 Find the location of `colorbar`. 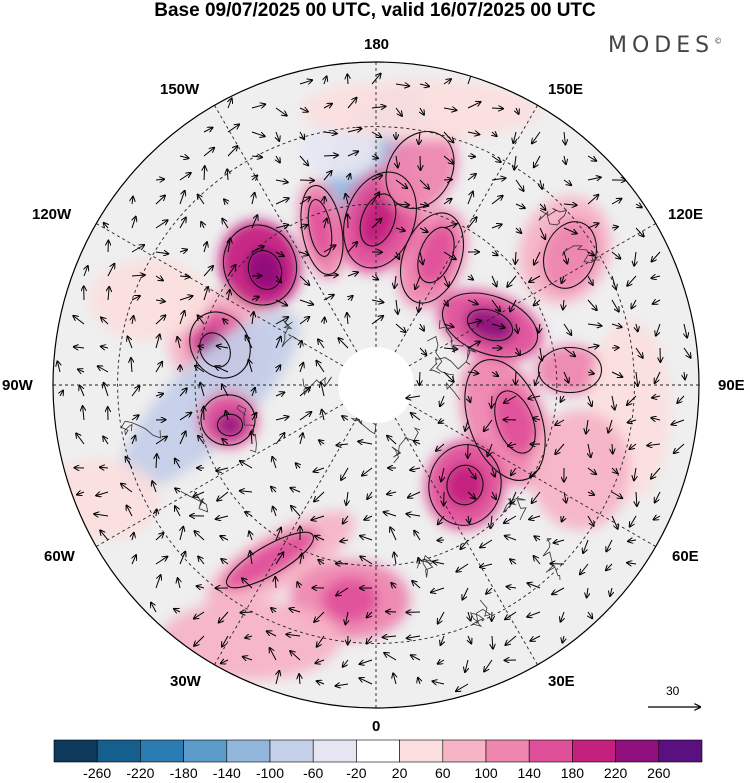

colorbar is located at coordinates (378, 751).